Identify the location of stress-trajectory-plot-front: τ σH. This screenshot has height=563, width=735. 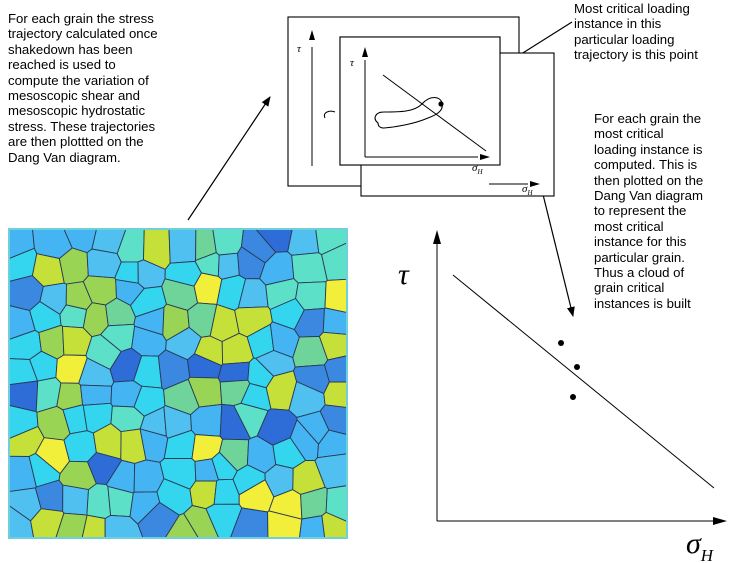
(420, 106).